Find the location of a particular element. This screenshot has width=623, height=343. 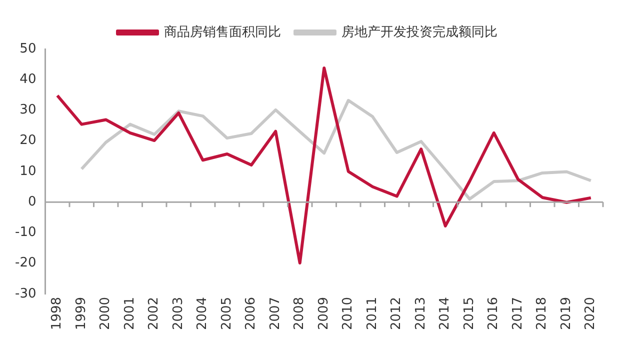

y-tick-label: -20 is located at coordinates (25, 263).